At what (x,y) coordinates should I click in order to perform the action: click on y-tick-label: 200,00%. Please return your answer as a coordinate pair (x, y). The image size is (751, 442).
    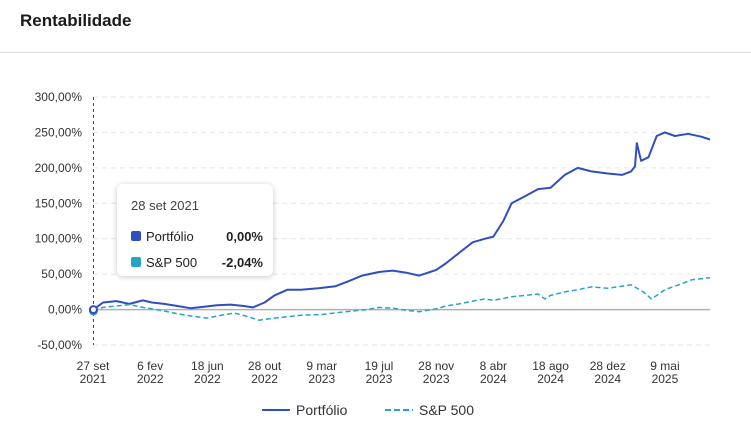
    Looking at the image, I should click on (59, 168).